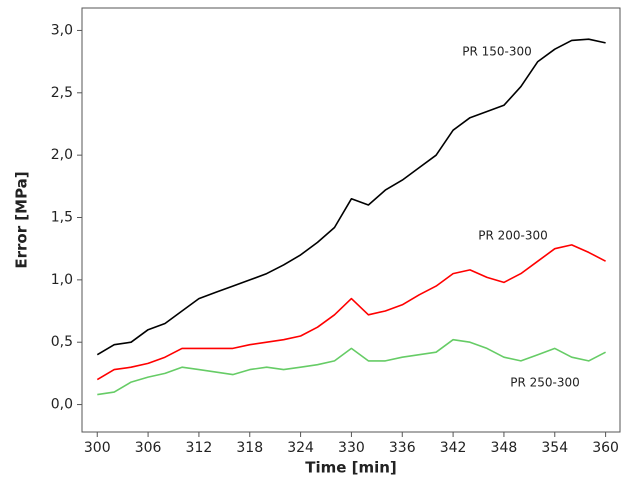  Describe the element at coordinates (351, 468) in the screenshot. I see `x-axis-title: Time [min]` at that location.